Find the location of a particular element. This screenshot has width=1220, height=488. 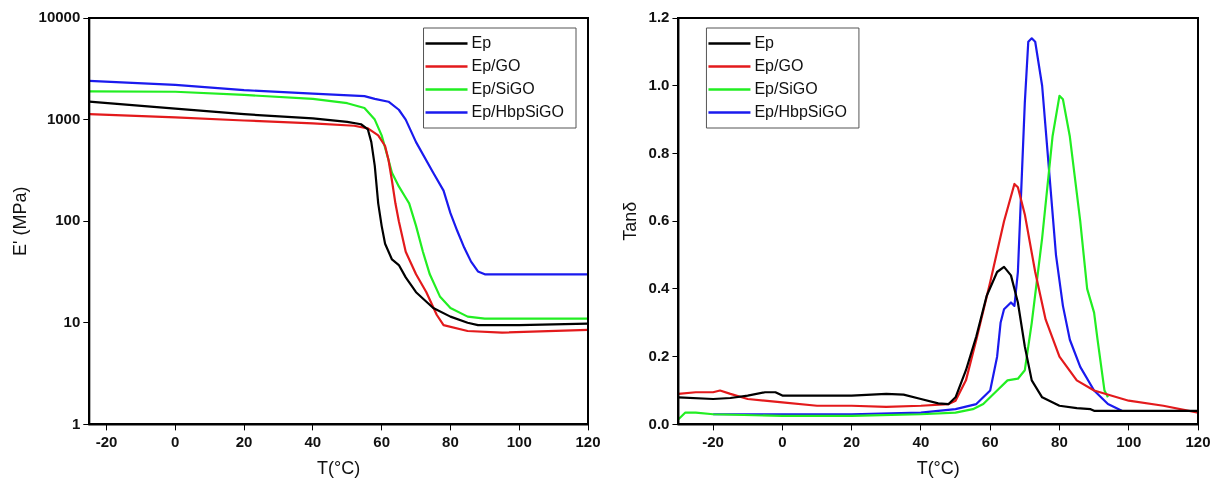

y-tick-label: 0.8 is located at coordinates (659, 152).